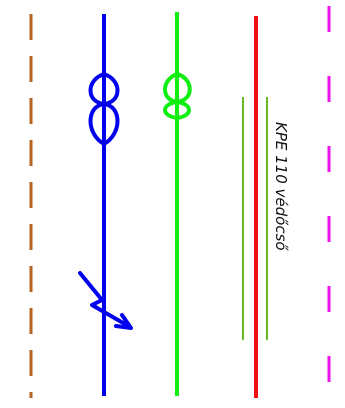  Describe the element at coordinates (281, 186) in the screenshot. I see `pipe-annotation-label: KPE 110 védőcső` at that location.